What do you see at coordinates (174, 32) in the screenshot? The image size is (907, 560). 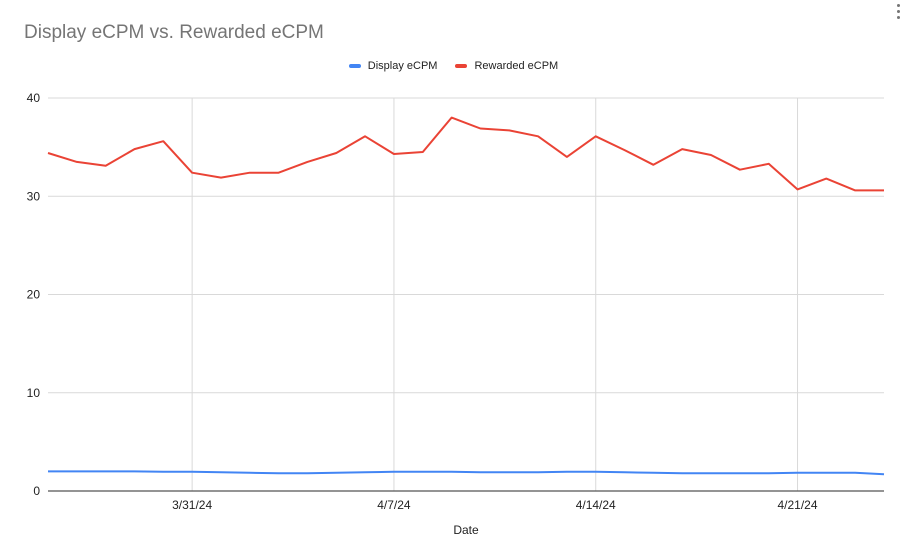 I see `chart-title: Display eCPM vs. Rewarded eCPM` at bounding box center [174, 32].